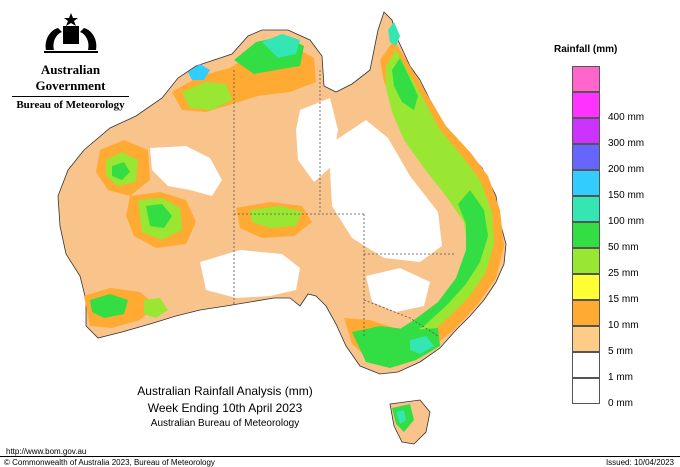 This screenshot has height=467, width=680. Describe the element at coordinates (70, 105) in the screenshot. I see `bureau-title: Bureau of Meteorology` at that location.